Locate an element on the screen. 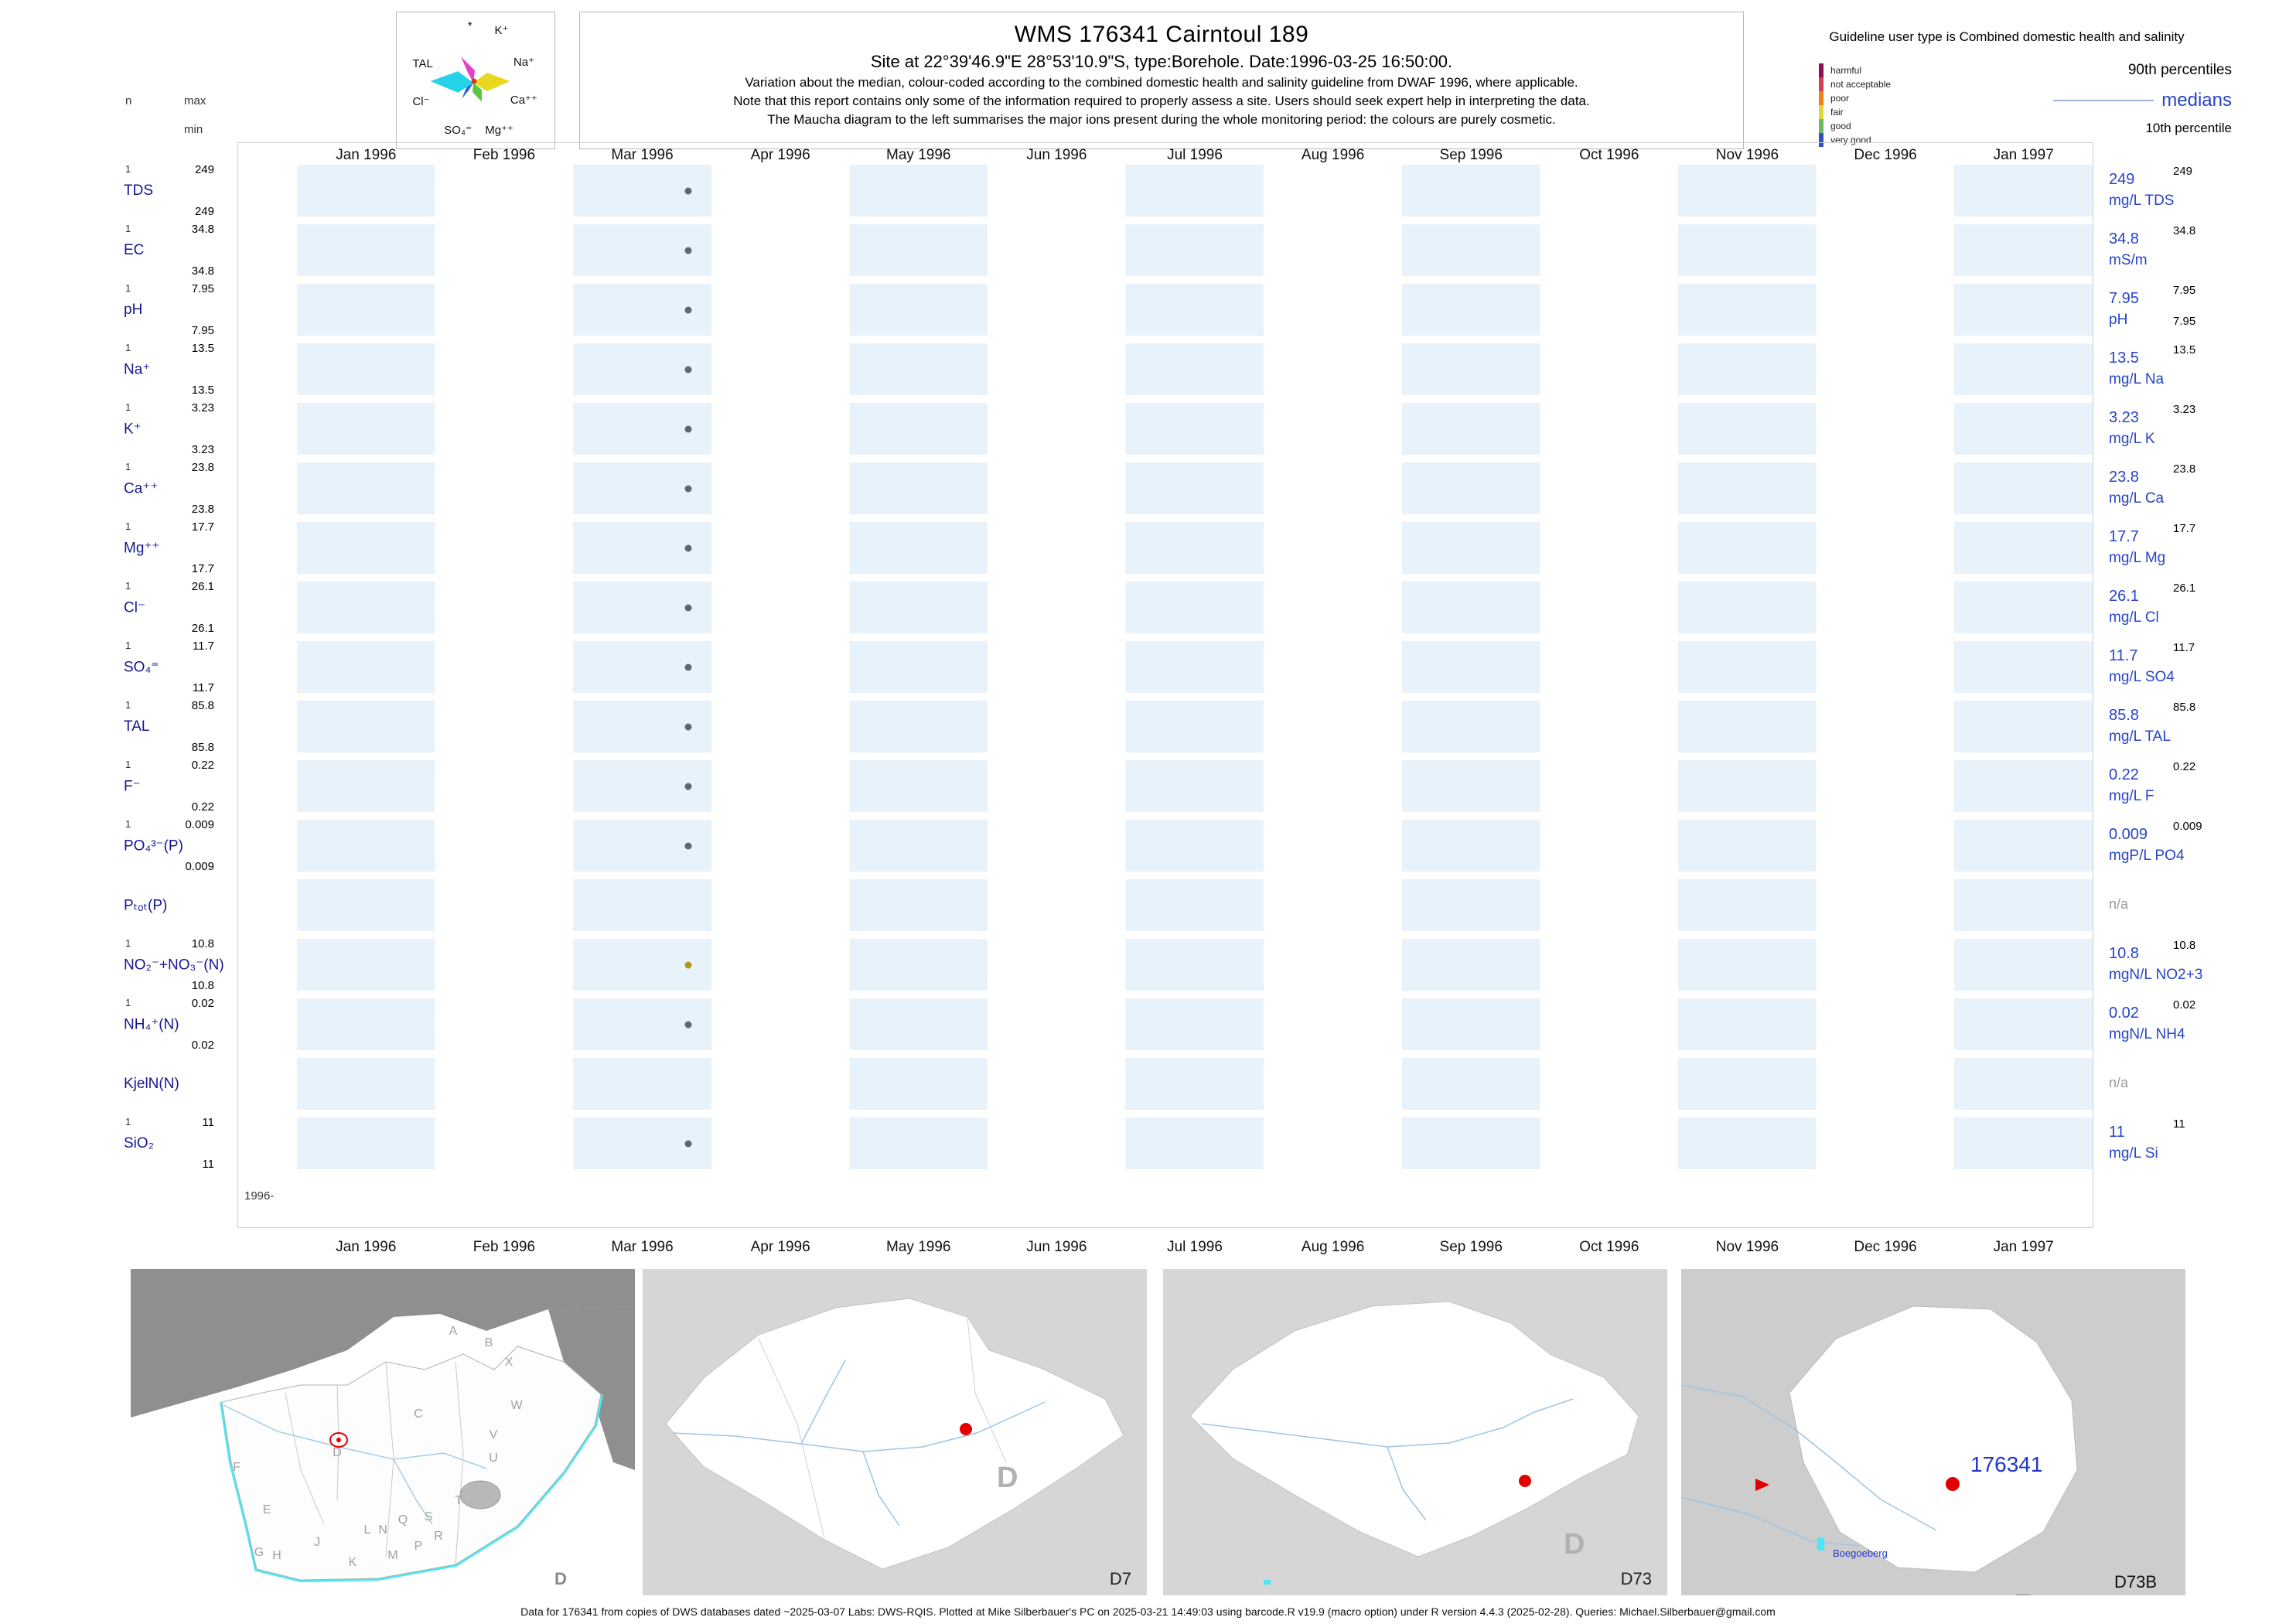 The width and height of the screenshot is (2296, 1624). parameter-stats: 1 13.5 Na⁺ 13.5 is located at coordinates (176, 369).